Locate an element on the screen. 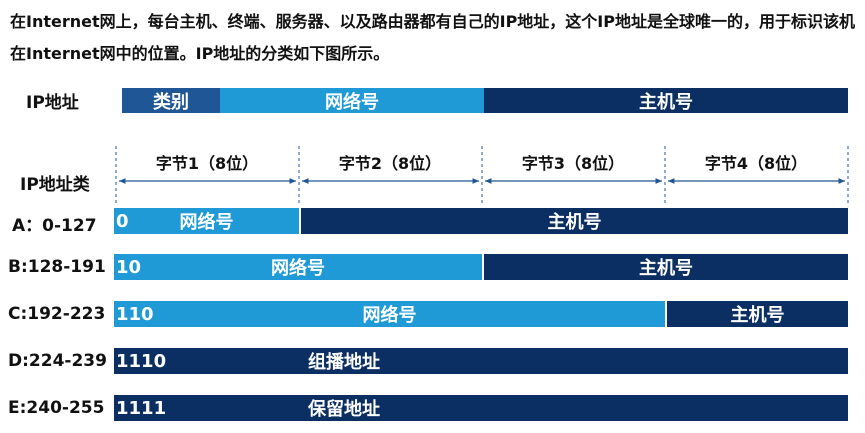 The width and height of the screenshot is (865, 433). class-c-network-label: 网络号 is located at coordinates (389, 315).